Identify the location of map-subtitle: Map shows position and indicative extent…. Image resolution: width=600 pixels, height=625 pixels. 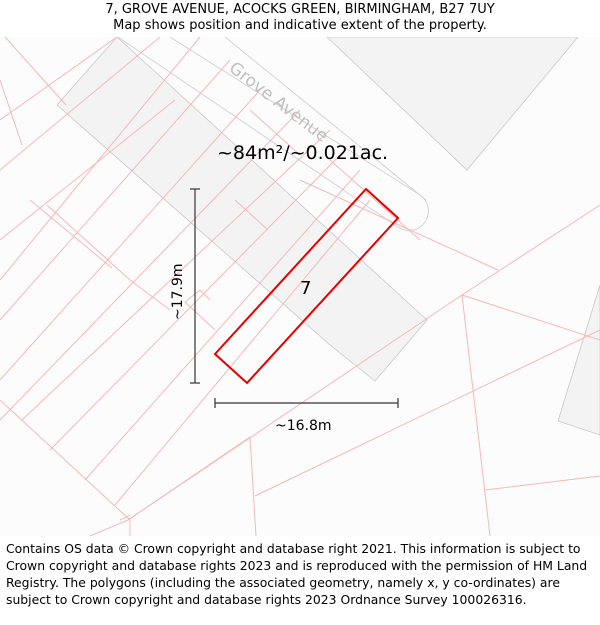
(300, 25).